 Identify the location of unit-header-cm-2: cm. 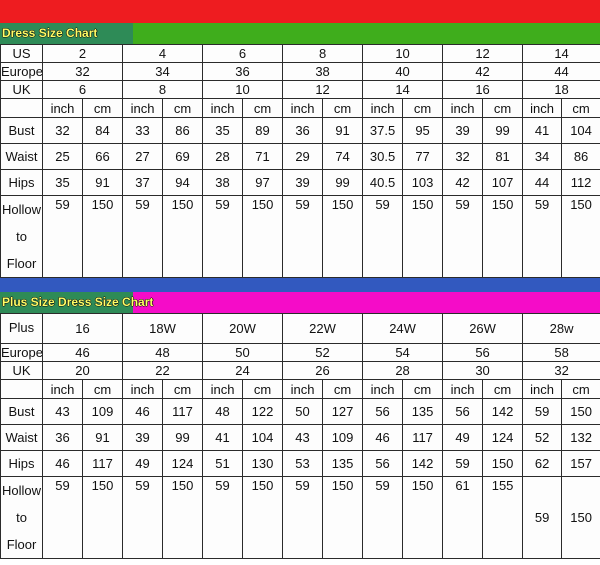
(263, 389).